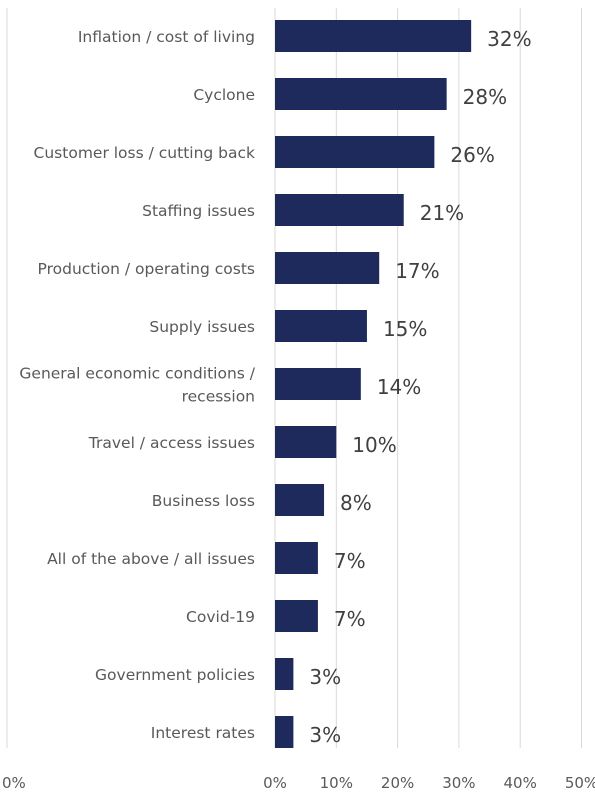 The image size is (595, 803). What do you see at coordinates (520, 783) in the screenshot?
I see `x-tick-label-40: 40%` at bounding box center [520, 783].